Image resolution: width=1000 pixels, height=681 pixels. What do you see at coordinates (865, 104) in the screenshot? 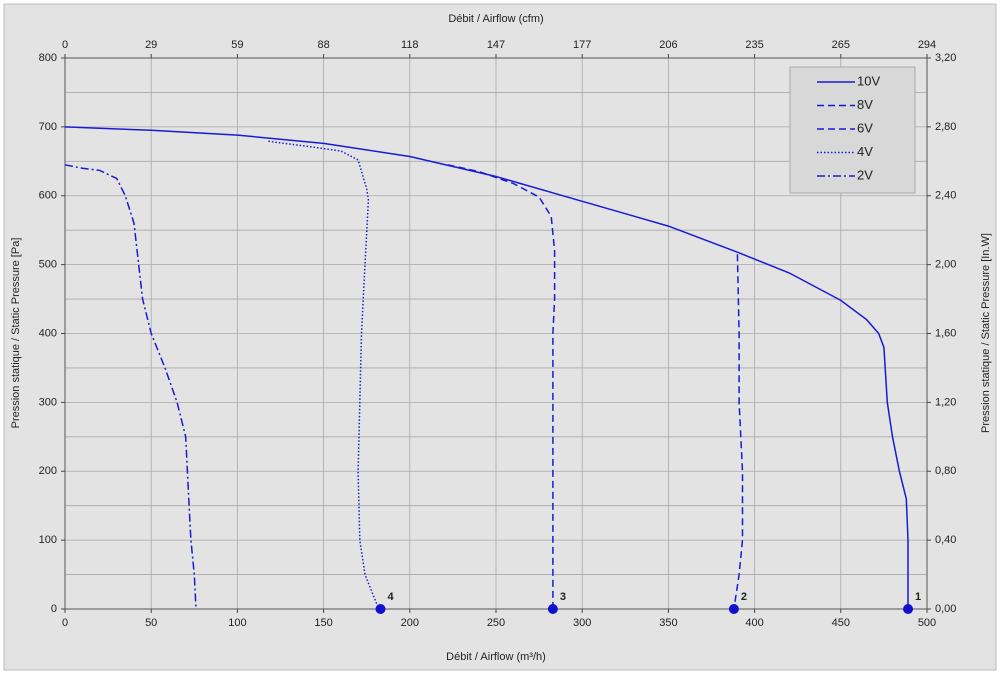
I see `legend-label: 8V` at bounding box center [865, 104].